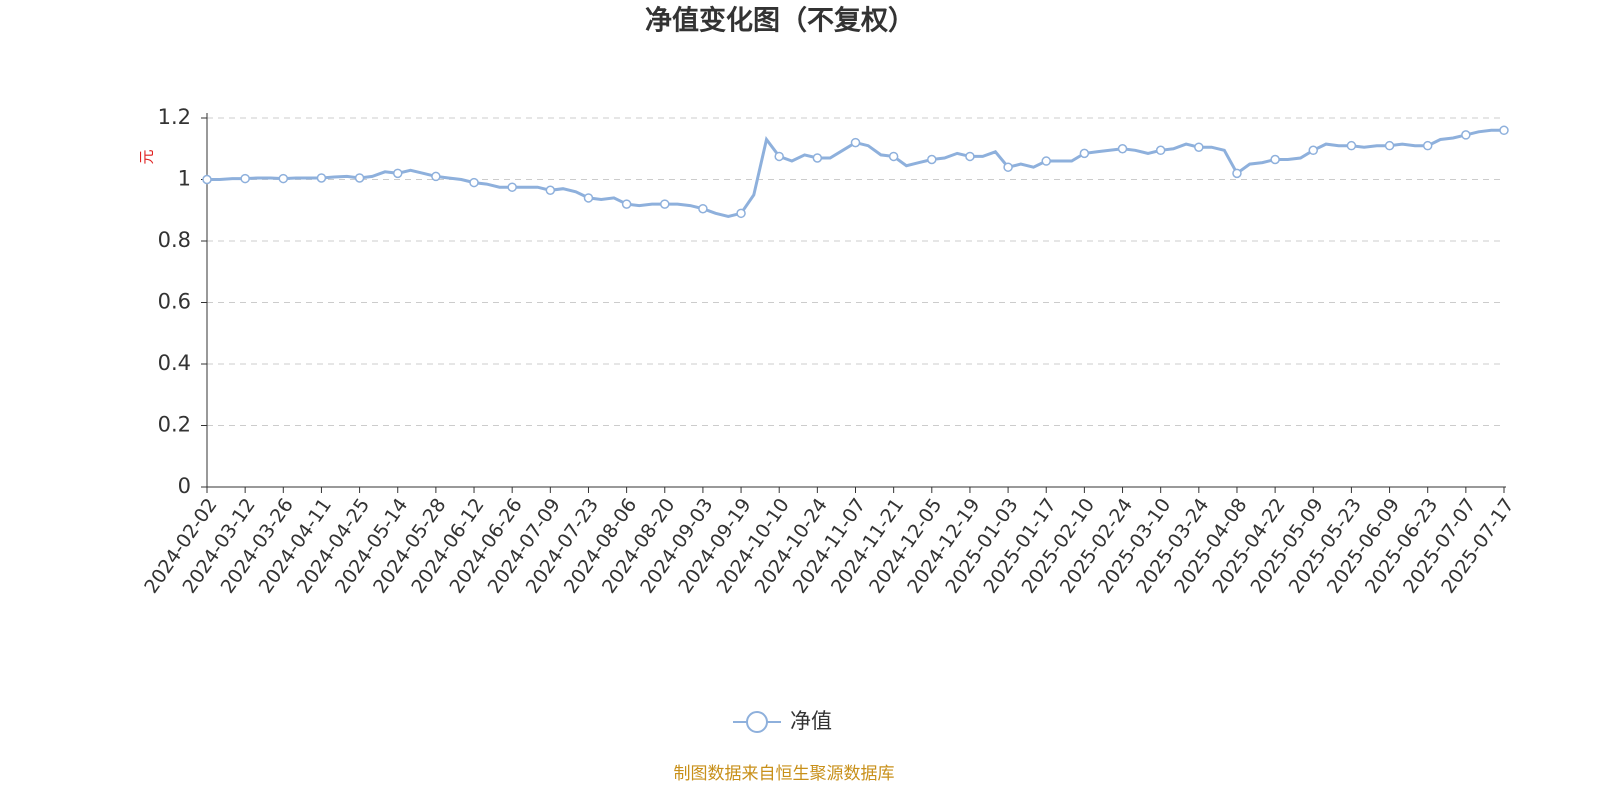 Image resolution: width=1600 pixels, height=800 pixels. I want to click on y-tick-label: 0.2, so click(174, 425).